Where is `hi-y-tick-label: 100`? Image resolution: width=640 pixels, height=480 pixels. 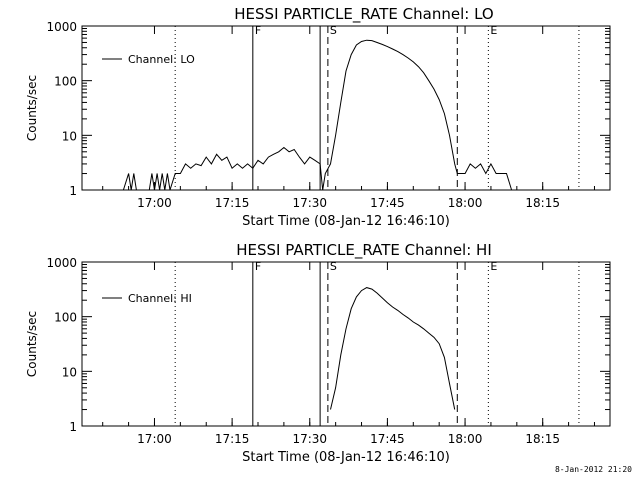
hi-y-tick-label: 100 is located at coordinates (65, 318).